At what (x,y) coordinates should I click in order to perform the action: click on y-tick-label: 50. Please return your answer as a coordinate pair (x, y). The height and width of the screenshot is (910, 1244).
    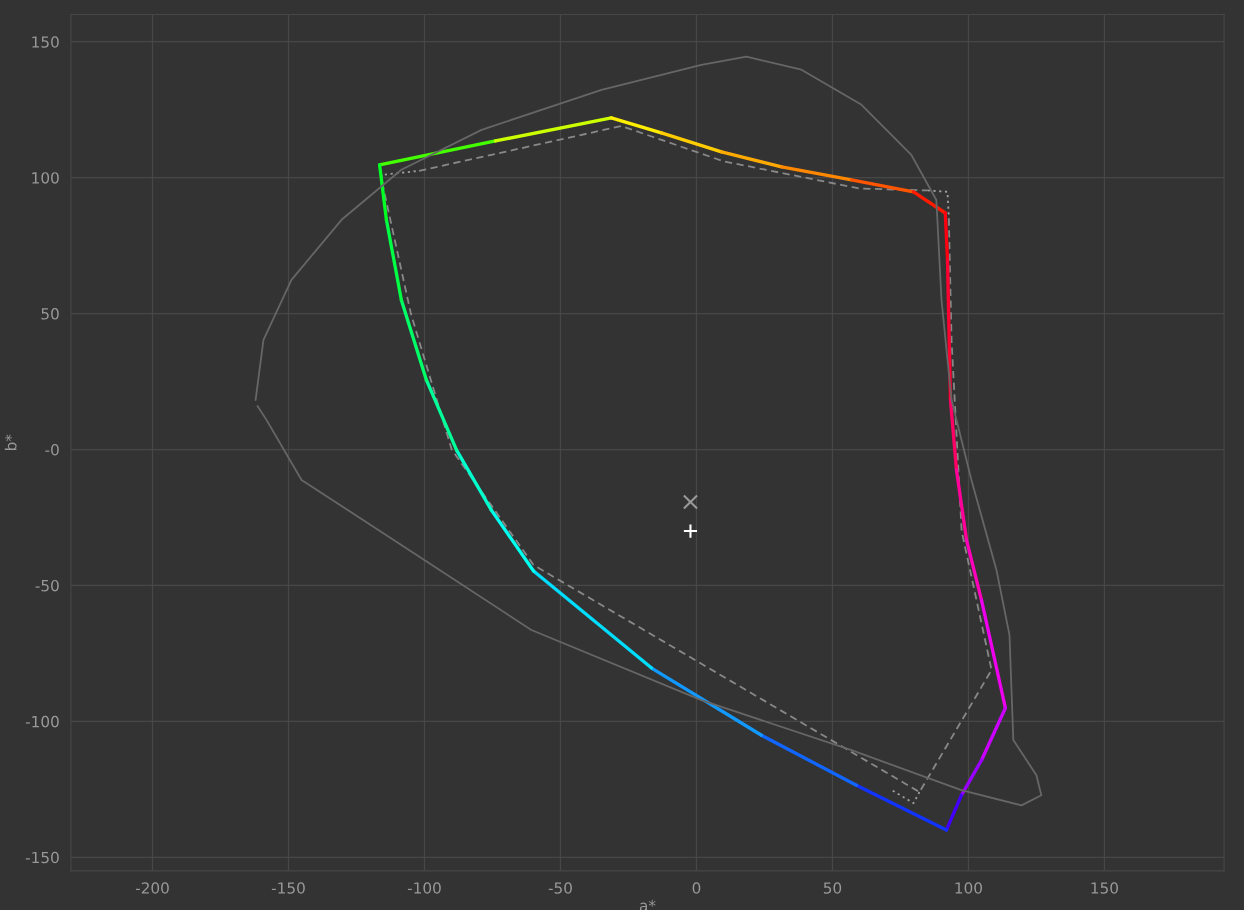
    Looking at the image, I should click on (50, 314).